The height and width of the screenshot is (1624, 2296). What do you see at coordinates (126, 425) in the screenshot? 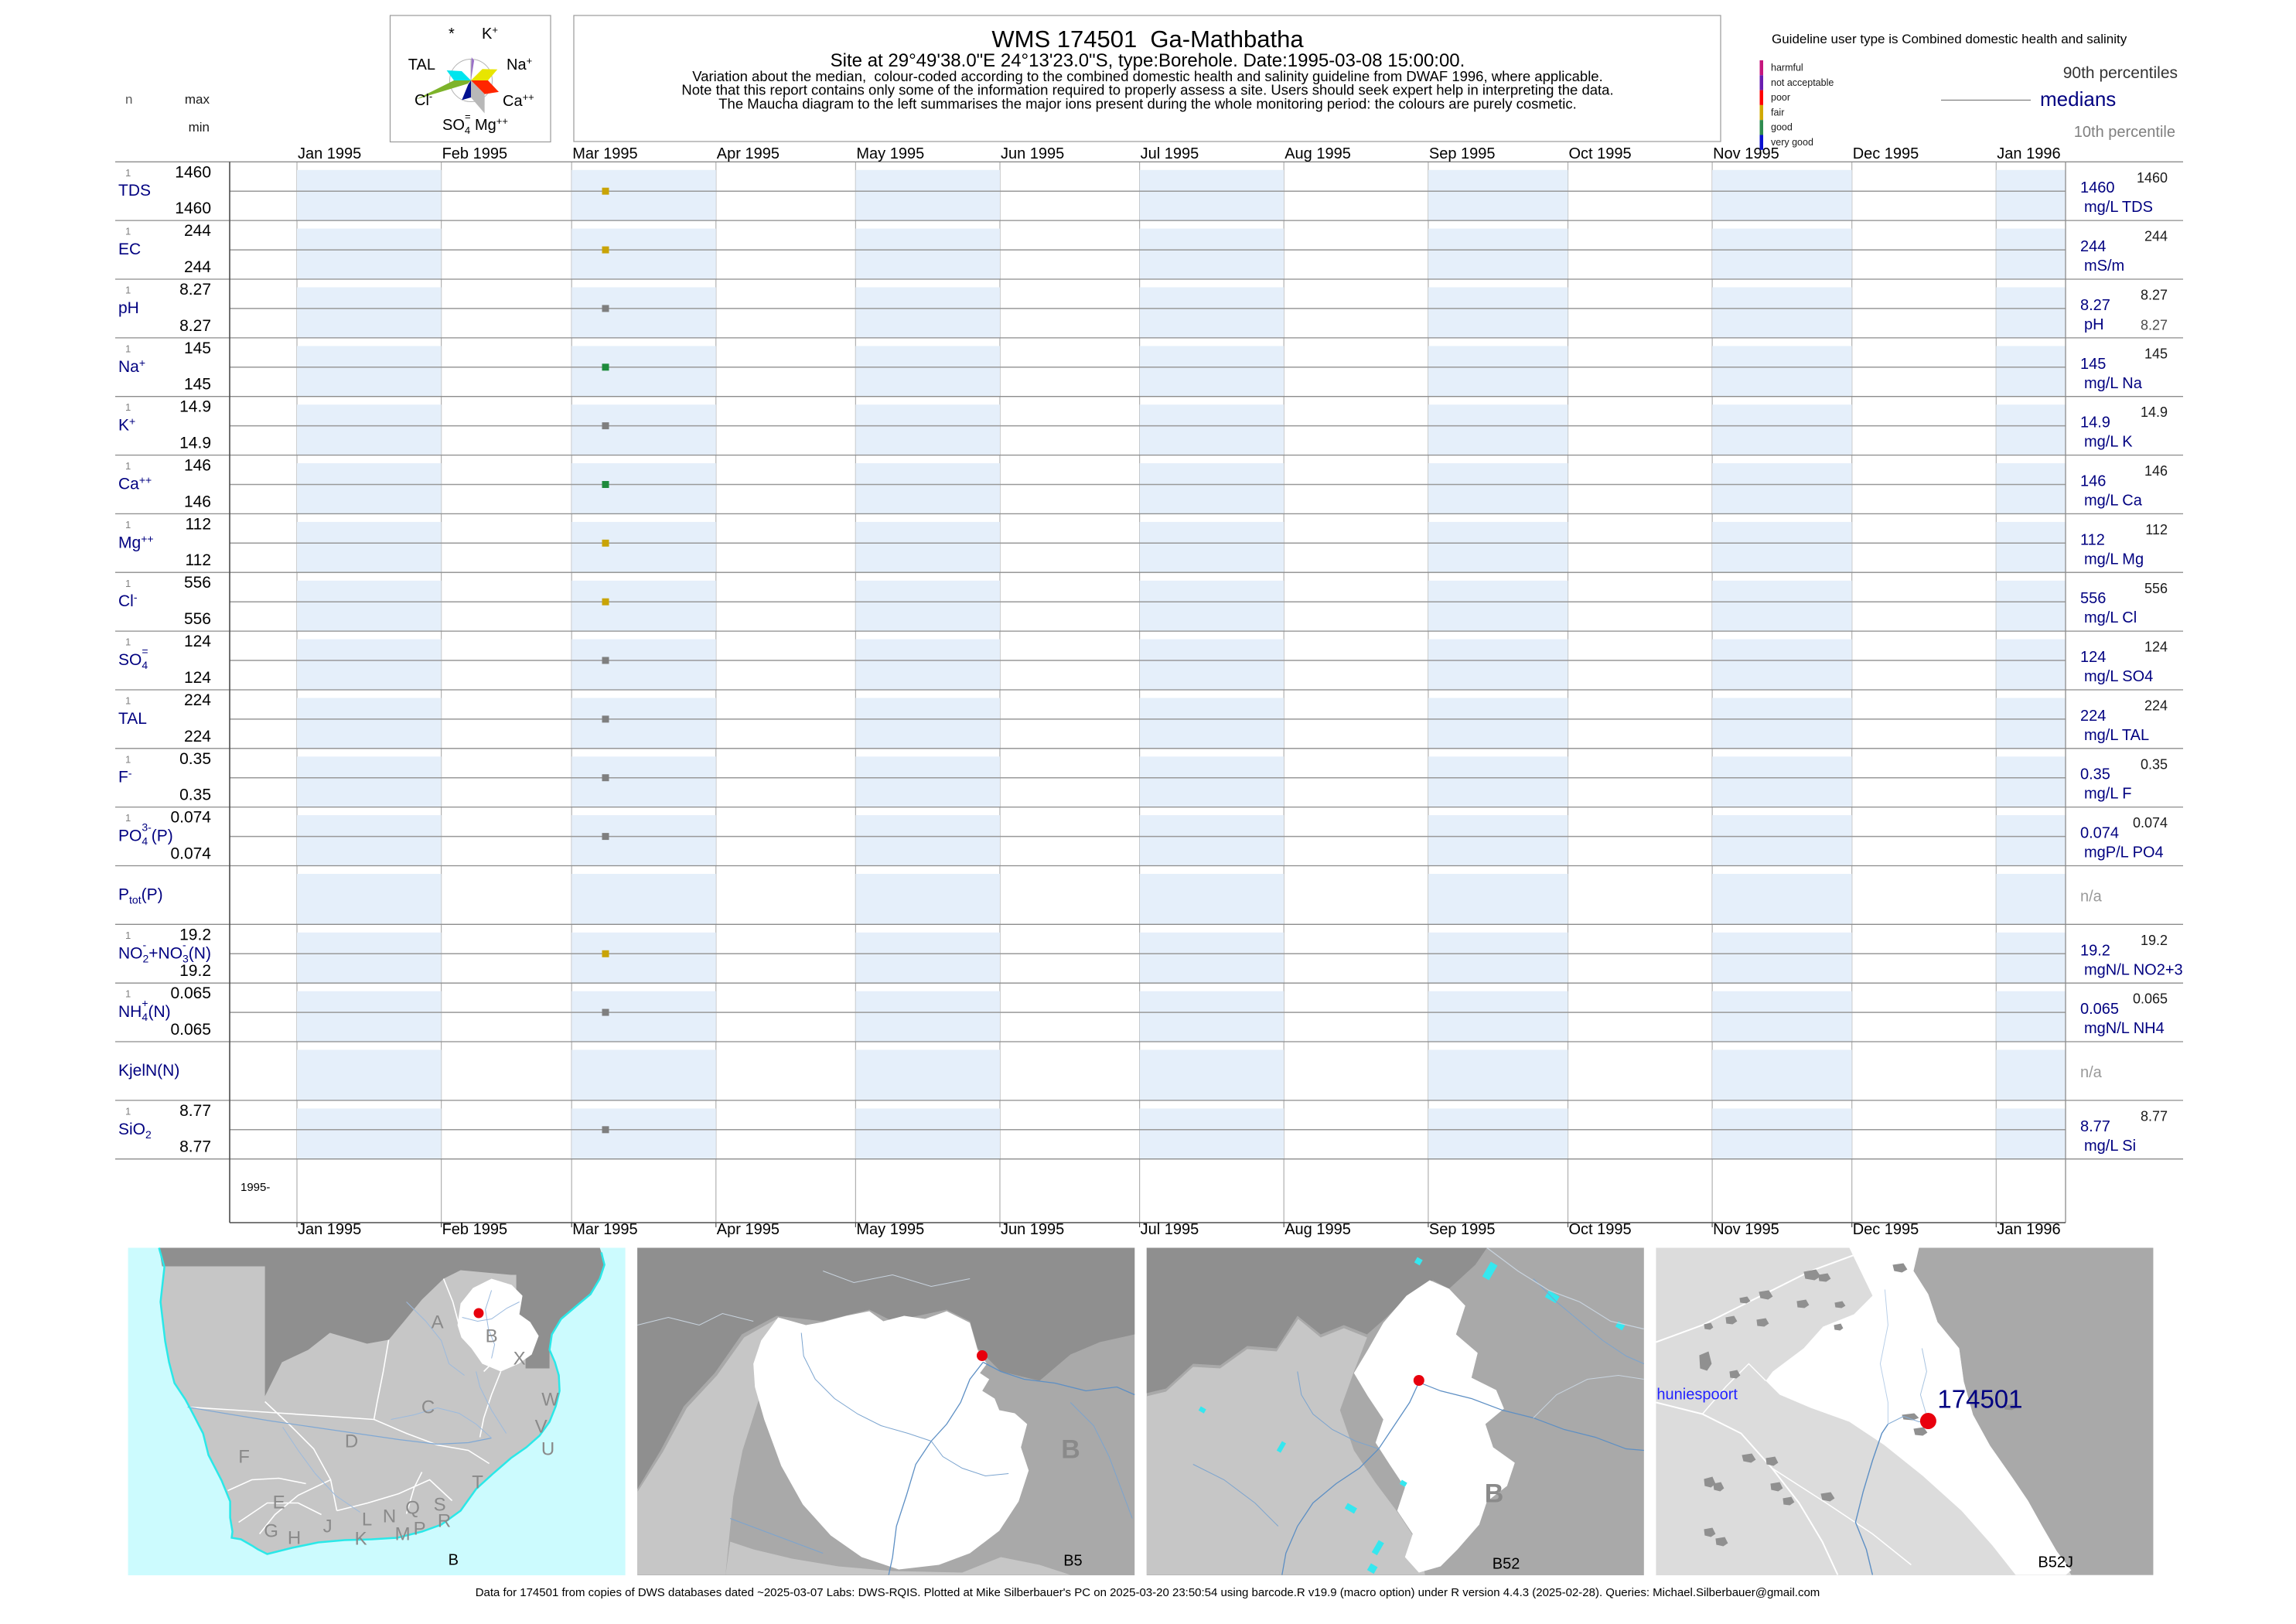
I see `svg-text: K+` at bounding box center [126, 425].